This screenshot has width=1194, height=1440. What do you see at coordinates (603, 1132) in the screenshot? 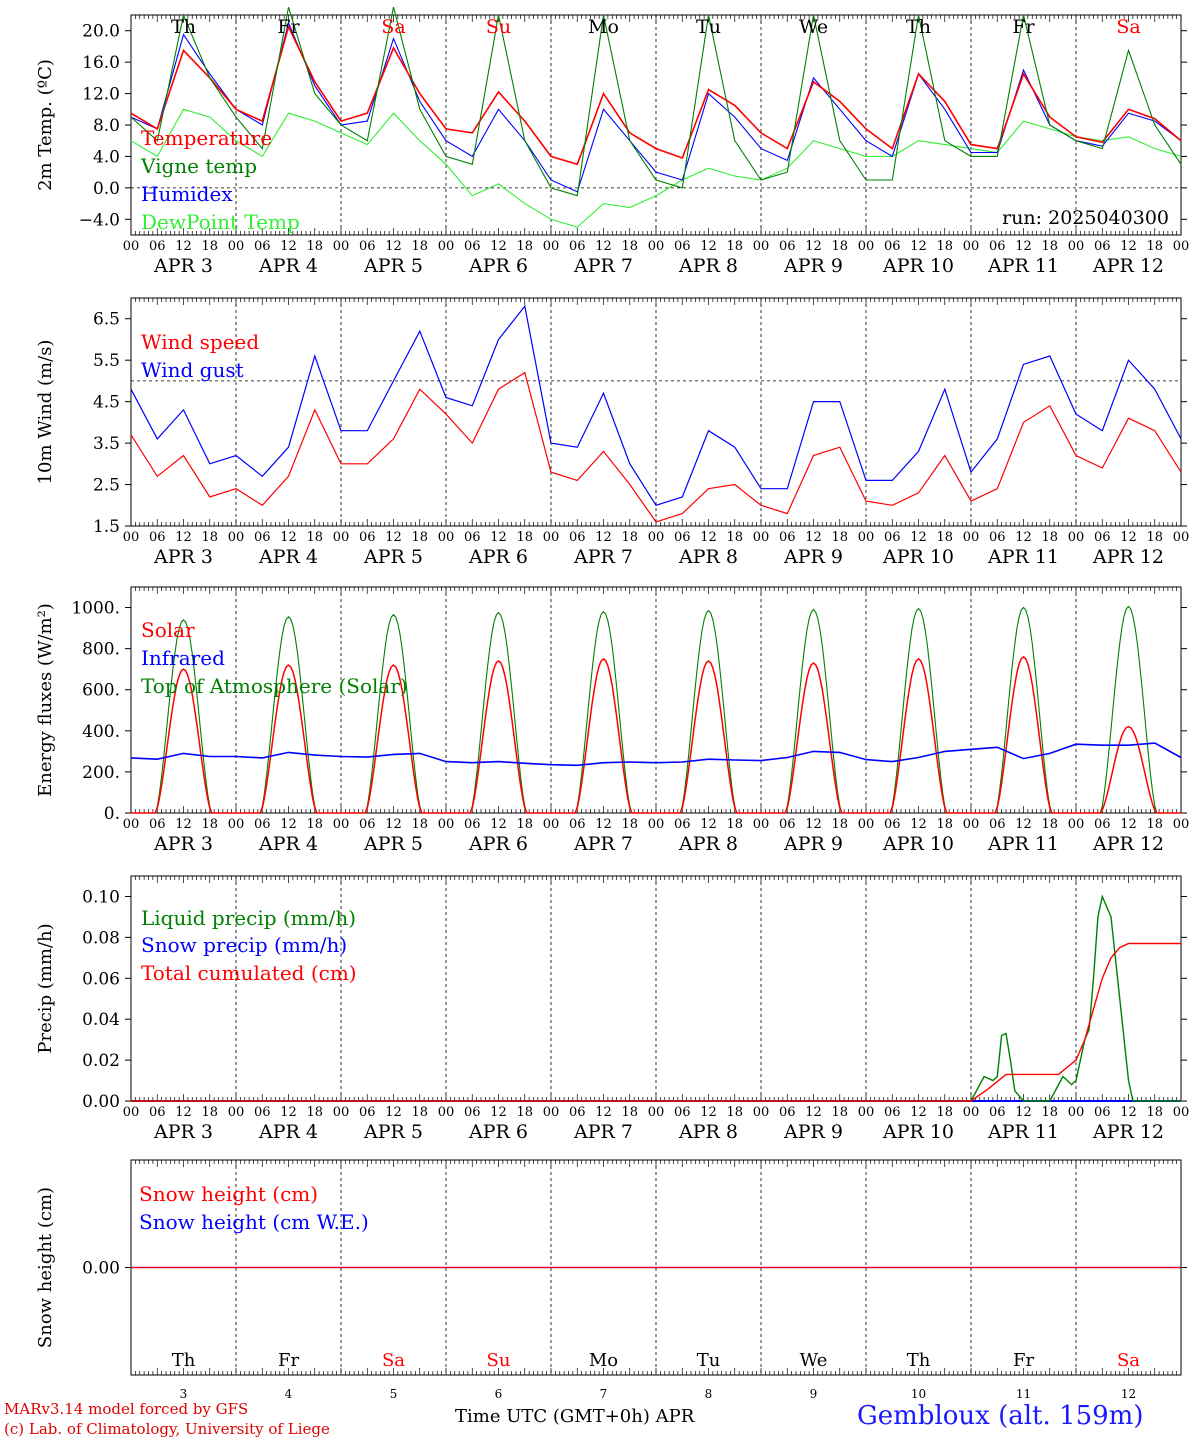
I see `date-label: APR 7` at bounding box center [603, 1132].